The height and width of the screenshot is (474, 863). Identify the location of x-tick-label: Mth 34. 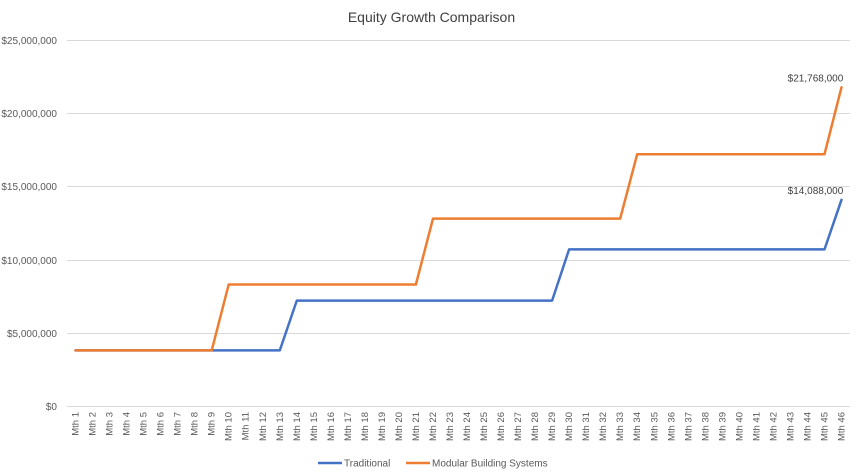
(637, 426).